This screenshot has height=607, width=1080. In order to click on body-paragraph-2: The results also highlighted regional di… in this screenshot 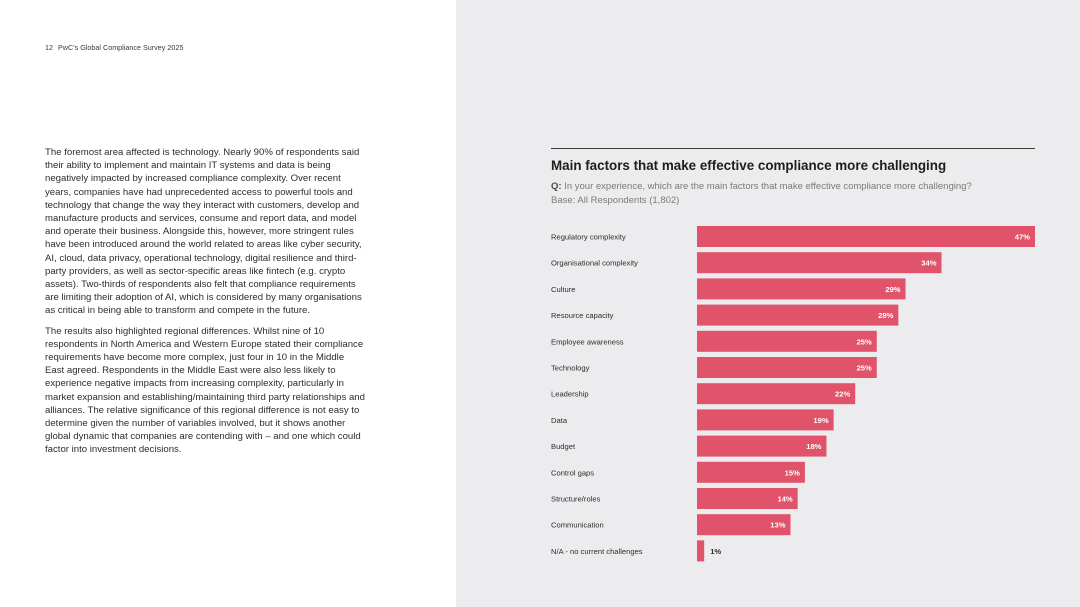, I will do `click(205, 390)`.